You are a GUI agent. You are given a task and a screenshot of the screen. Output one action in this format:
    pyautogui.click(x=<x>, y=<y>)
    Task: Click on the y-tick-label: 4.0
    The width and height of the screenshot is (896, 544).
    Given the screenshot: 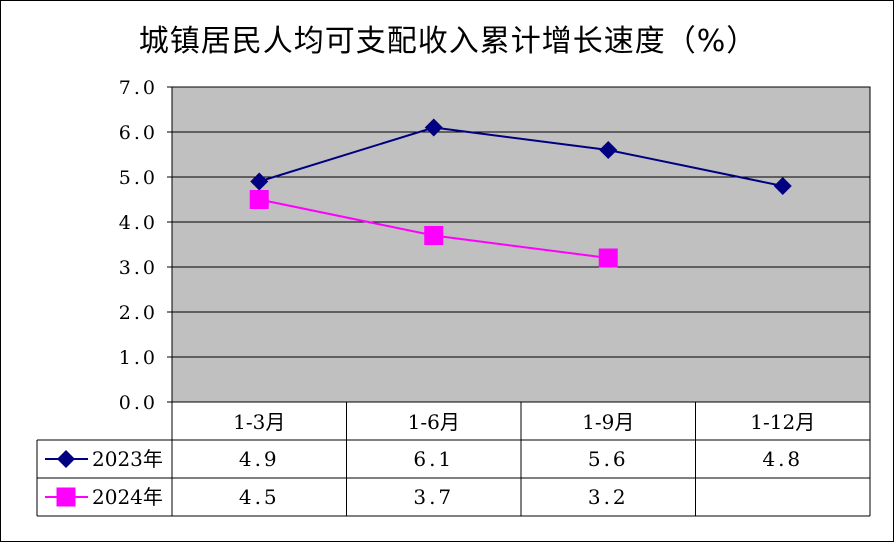 What is the action you would take?
    pyautogui.click(x=138, y=223)
    